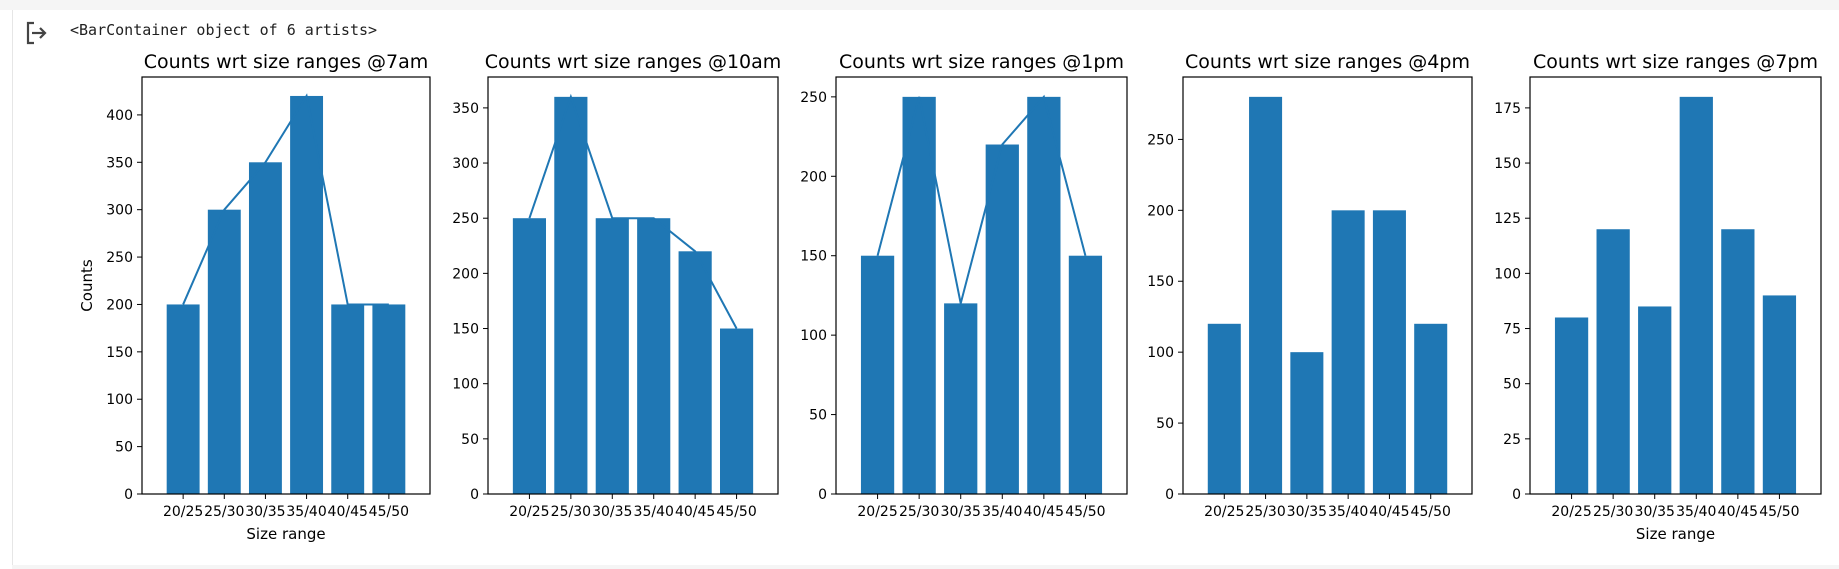 The width and height of the screenshot is (1839, 569). What do you see at coordinates (119, 116) in the screenshot?
I see `y-tick-label: 400` at bounding box center [119, 116].